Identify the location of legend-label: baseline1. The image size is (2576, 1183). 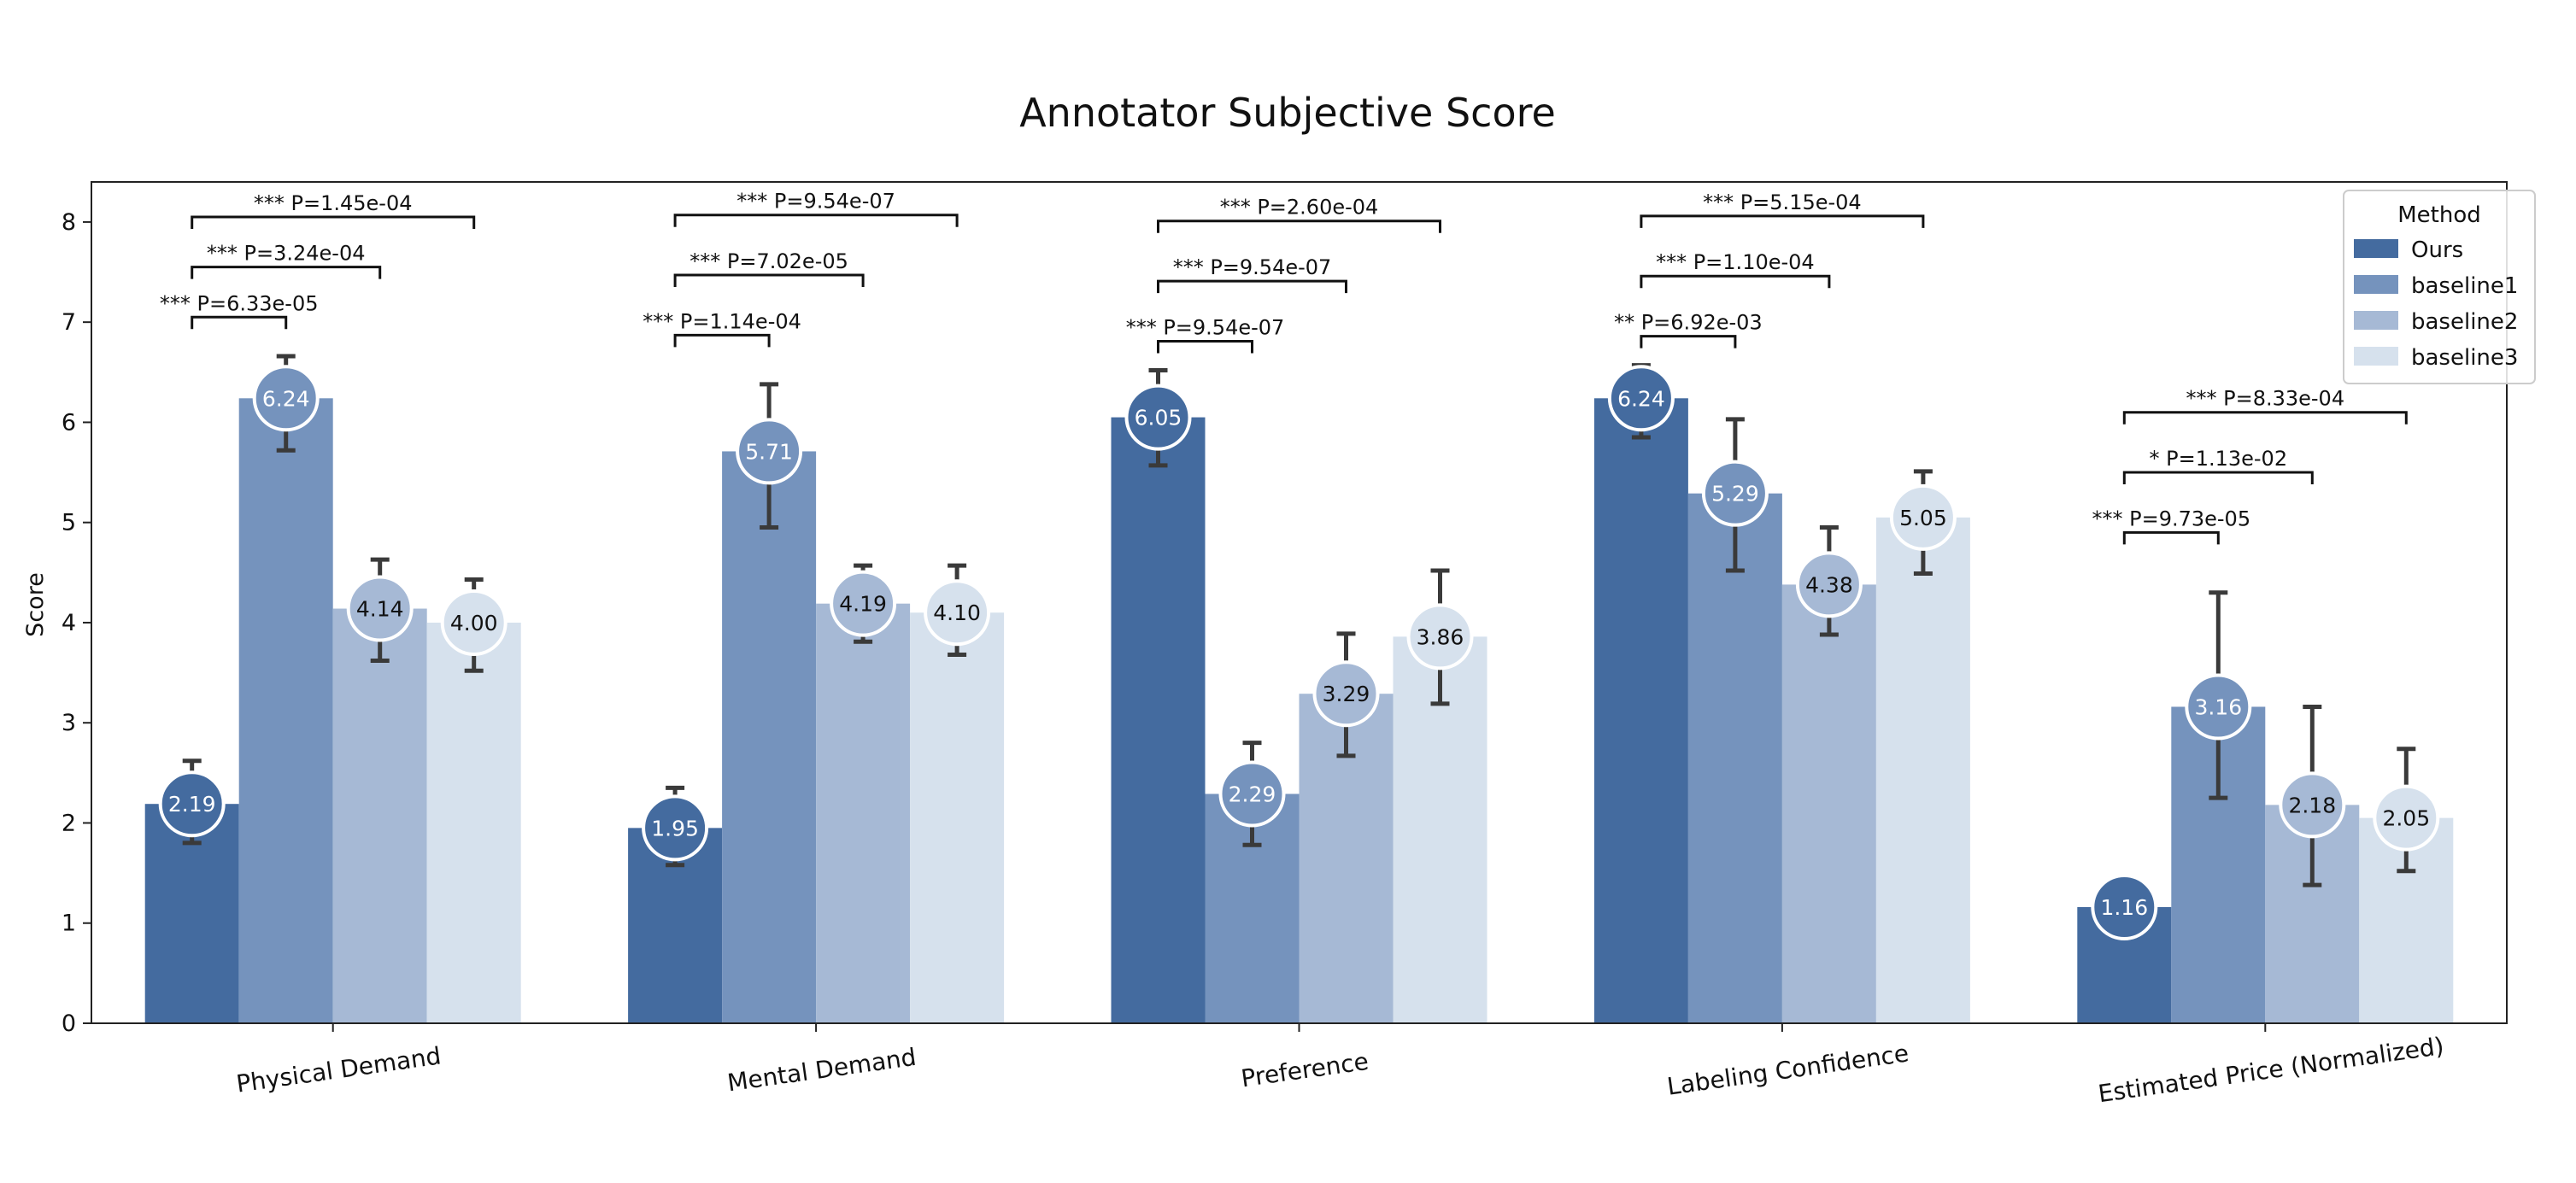
(2464, 286).